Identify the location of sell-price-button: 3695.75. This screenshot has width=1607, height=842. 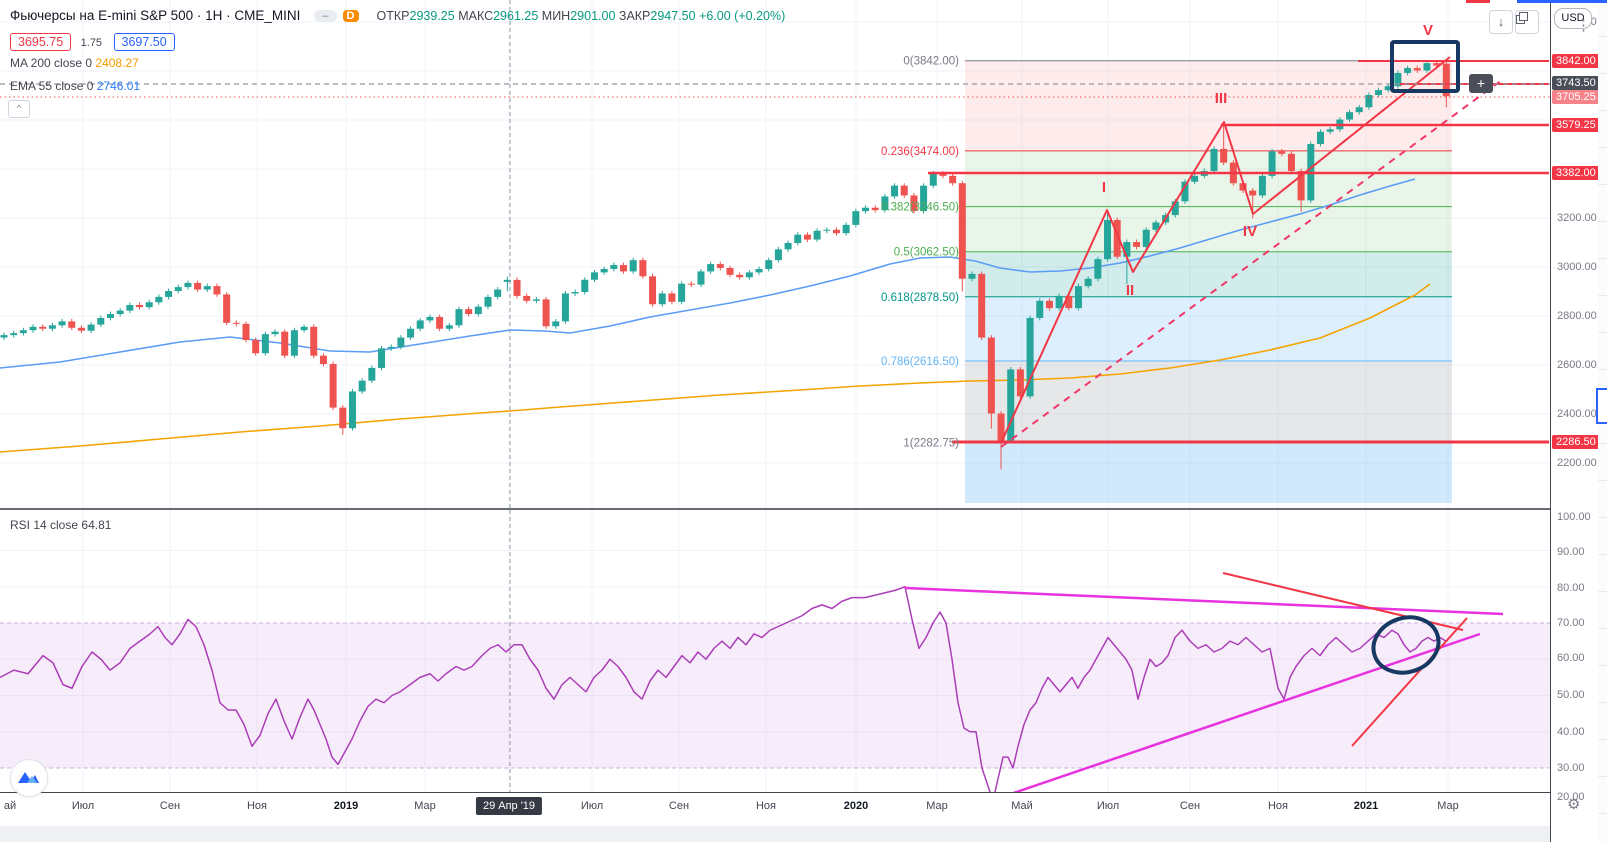
(41, 42).